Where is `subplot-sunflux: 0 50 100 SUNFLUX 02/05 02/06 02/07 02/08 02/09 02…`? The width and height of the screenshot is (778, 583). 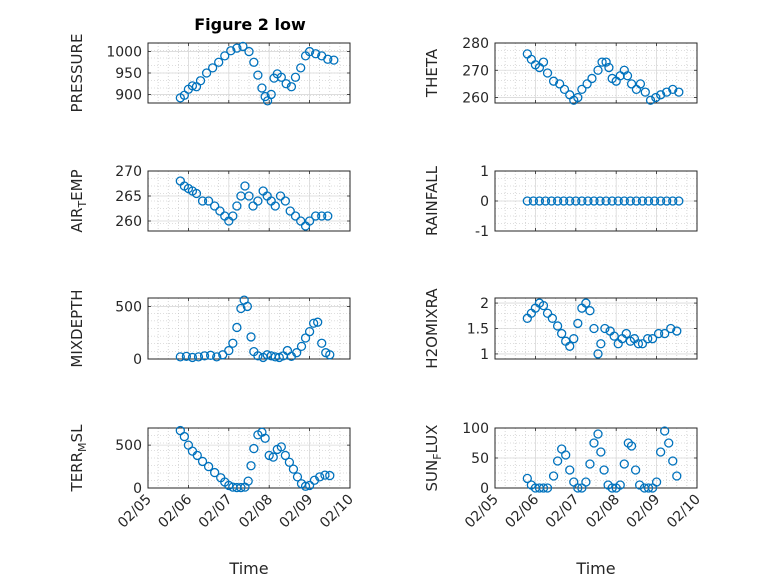
subplot-sunflux: 0 50 100 SUNFLUX 02/05 02/06 02/07 02/08 02/09 02… is located at coordinates (563, 499).